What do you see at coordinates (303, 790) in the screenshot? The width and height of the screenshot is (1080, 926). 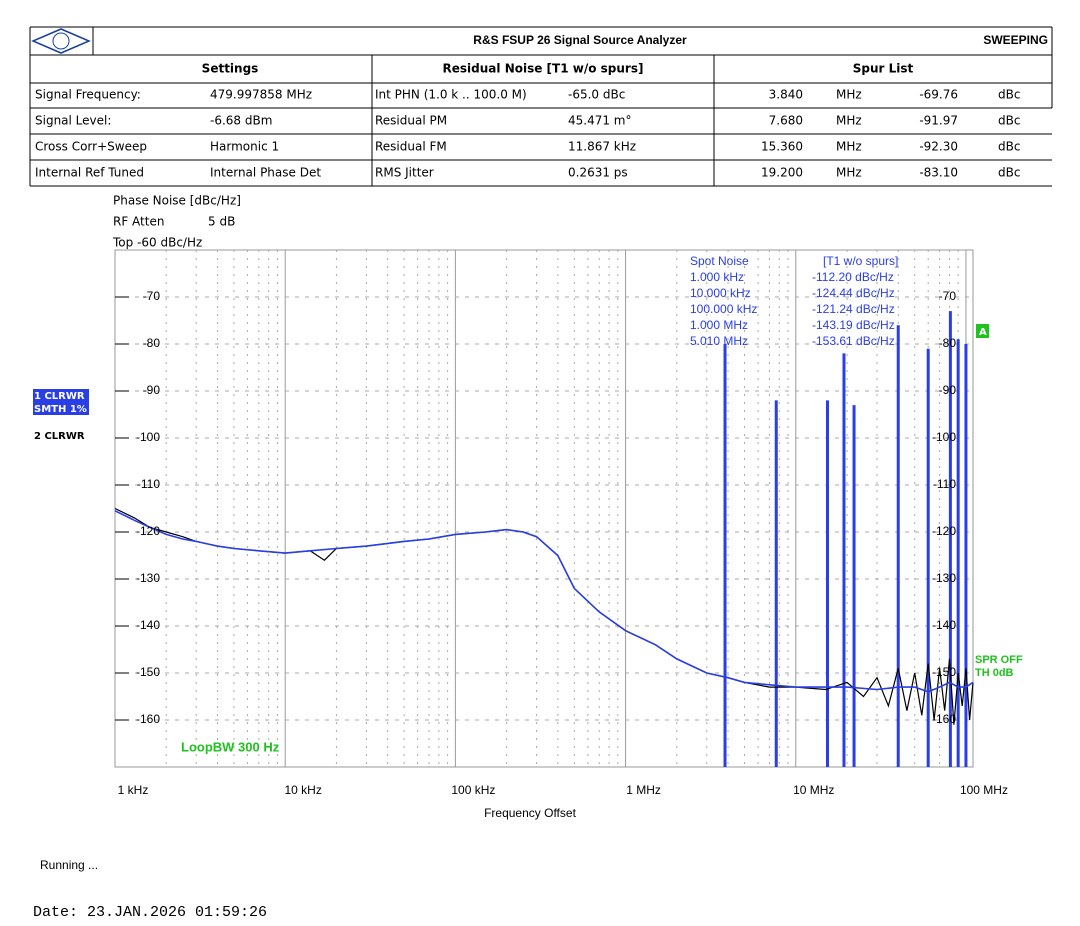 I see `x-tick-label: 10 kHz` at bounding box center [303, 790].